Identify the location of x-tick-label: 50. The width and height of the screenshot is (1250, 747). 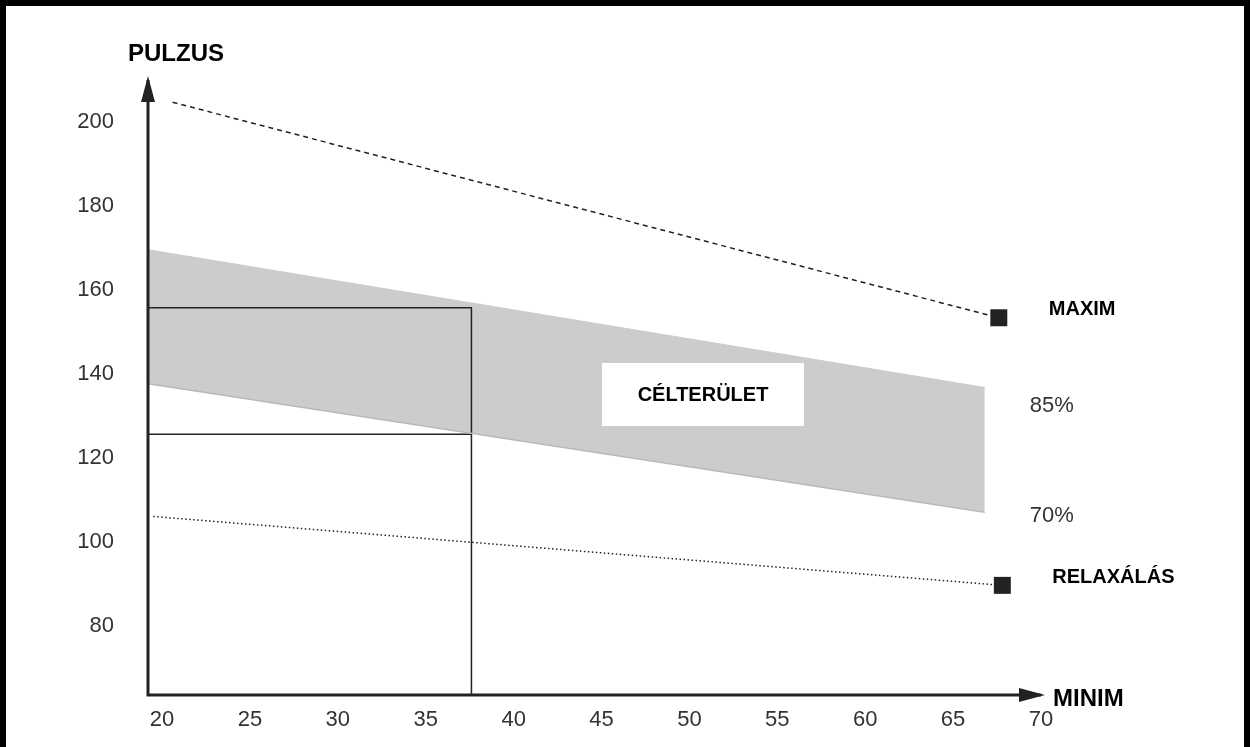
(689, 719).